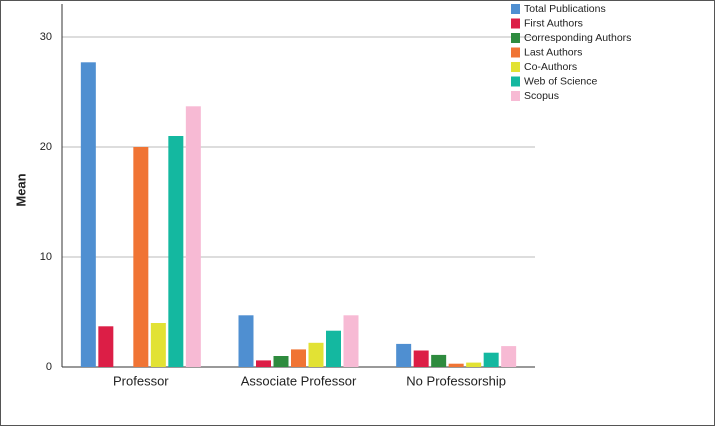  What do you see at coordinates (46, 37) in the screenshot?
I see `y-tick-label: 30` at bounding box center [46, 37].